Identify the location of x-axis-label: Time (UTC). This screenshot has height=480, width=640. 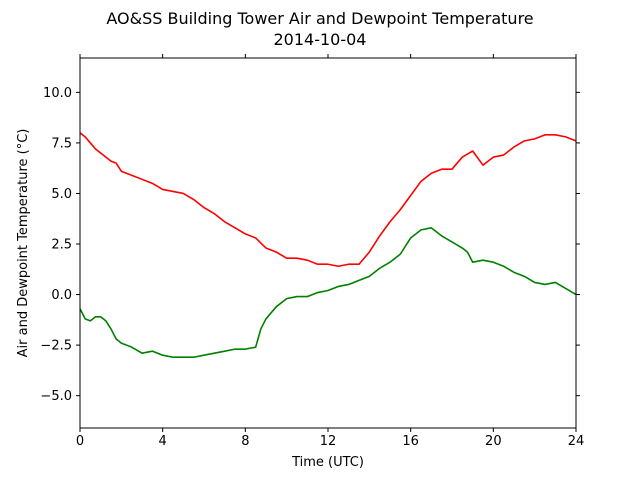
(327, 462).